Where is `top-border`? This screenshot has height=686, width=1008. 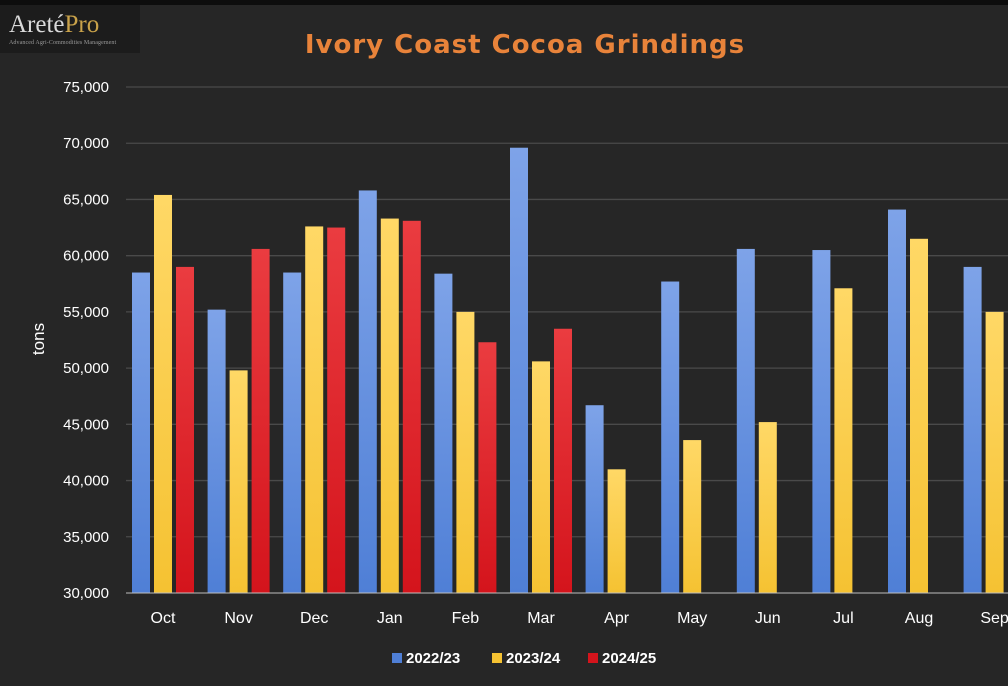 top-border is located at coordinates (504, 2).